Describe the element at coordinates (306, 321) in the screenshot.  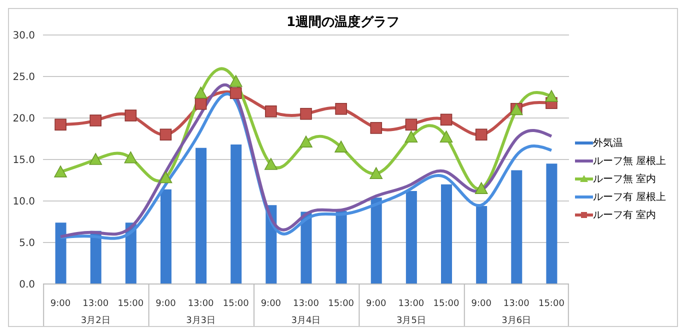
I see `text: 3月4日` at that location.